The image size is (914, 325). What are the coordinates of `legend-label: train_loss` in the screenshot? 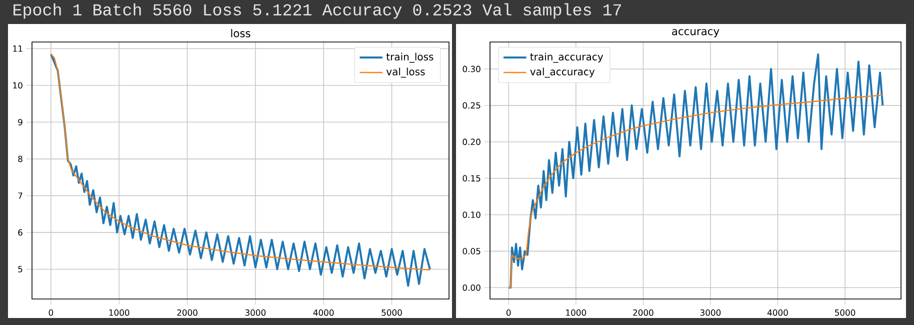 It's located at (410, 57).